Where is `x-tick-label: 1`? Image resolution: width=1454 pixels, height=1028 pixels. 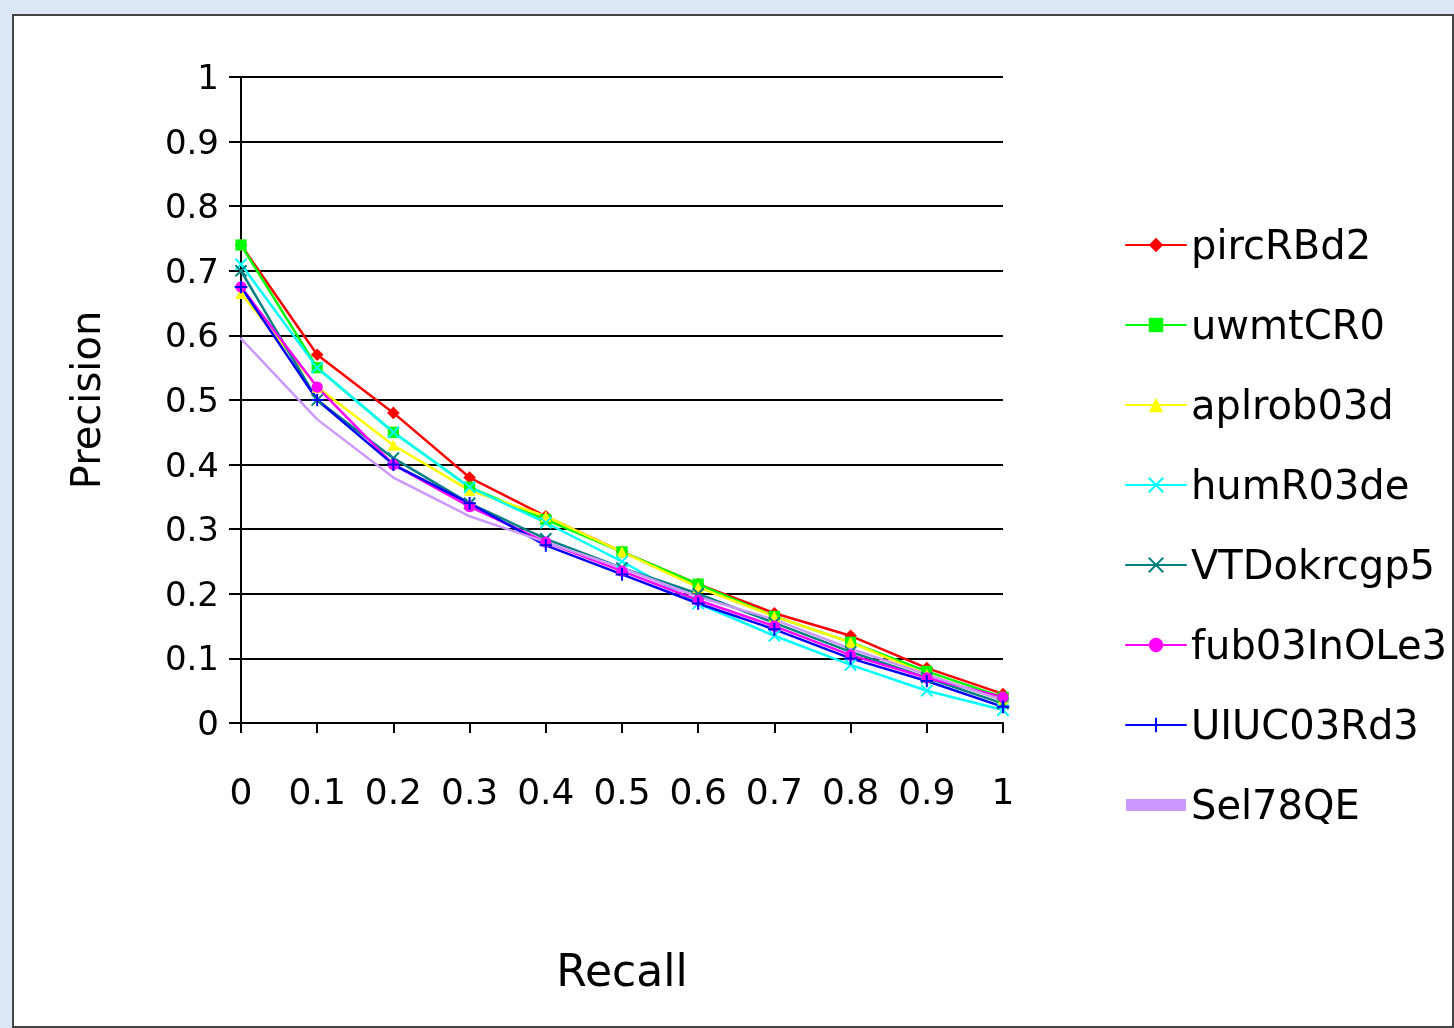 x-tick-label: 1 is located at coordinates (1003, 791).